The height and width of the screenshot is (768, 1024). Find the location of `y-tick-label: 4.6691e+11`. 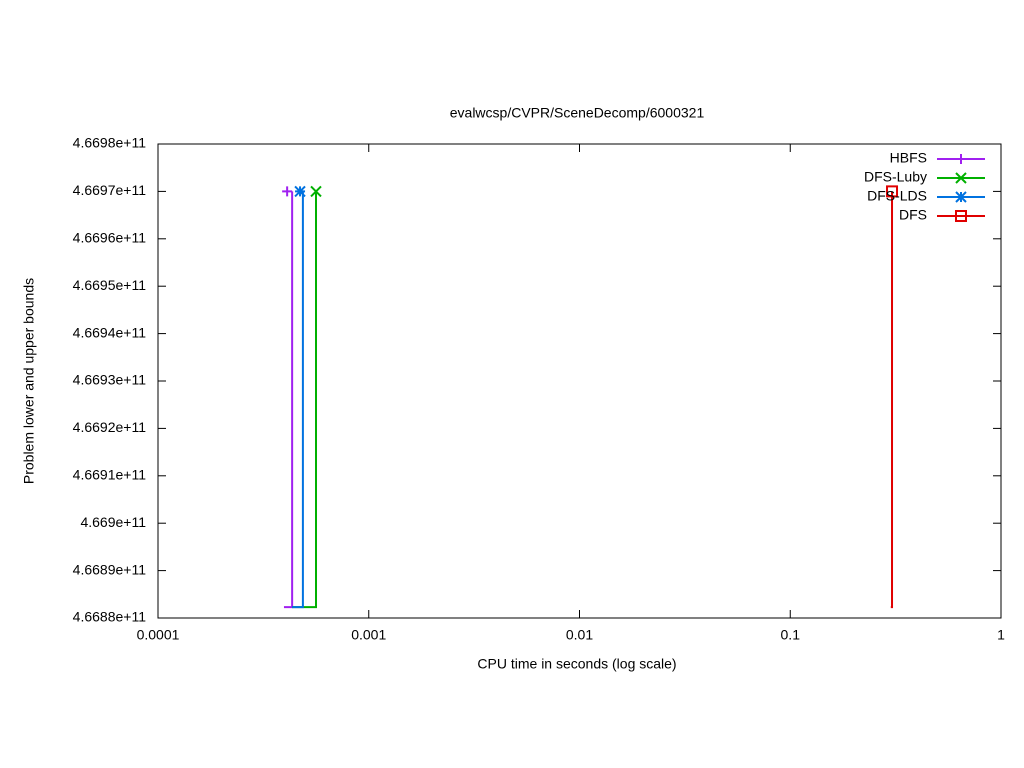

y-tick-label: 4.6691e+11 is located at coordinates (110, 475).